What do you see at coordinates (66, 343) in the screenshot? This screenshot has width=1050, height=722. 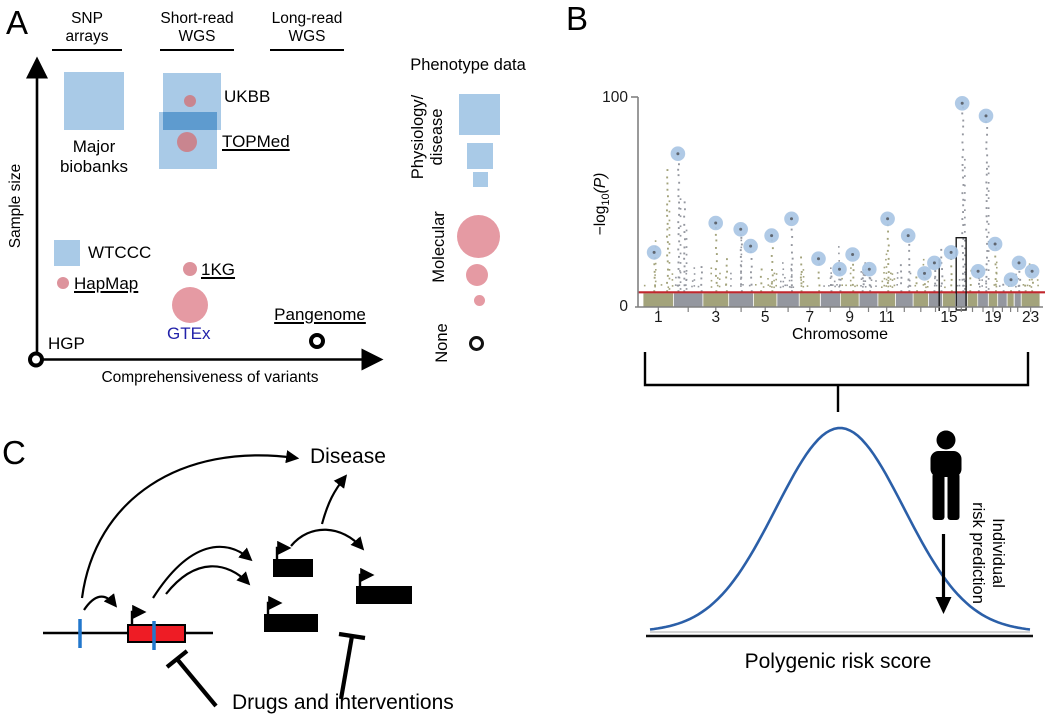 I see `hgp-label: HGP` at bounding box center [66, 343].